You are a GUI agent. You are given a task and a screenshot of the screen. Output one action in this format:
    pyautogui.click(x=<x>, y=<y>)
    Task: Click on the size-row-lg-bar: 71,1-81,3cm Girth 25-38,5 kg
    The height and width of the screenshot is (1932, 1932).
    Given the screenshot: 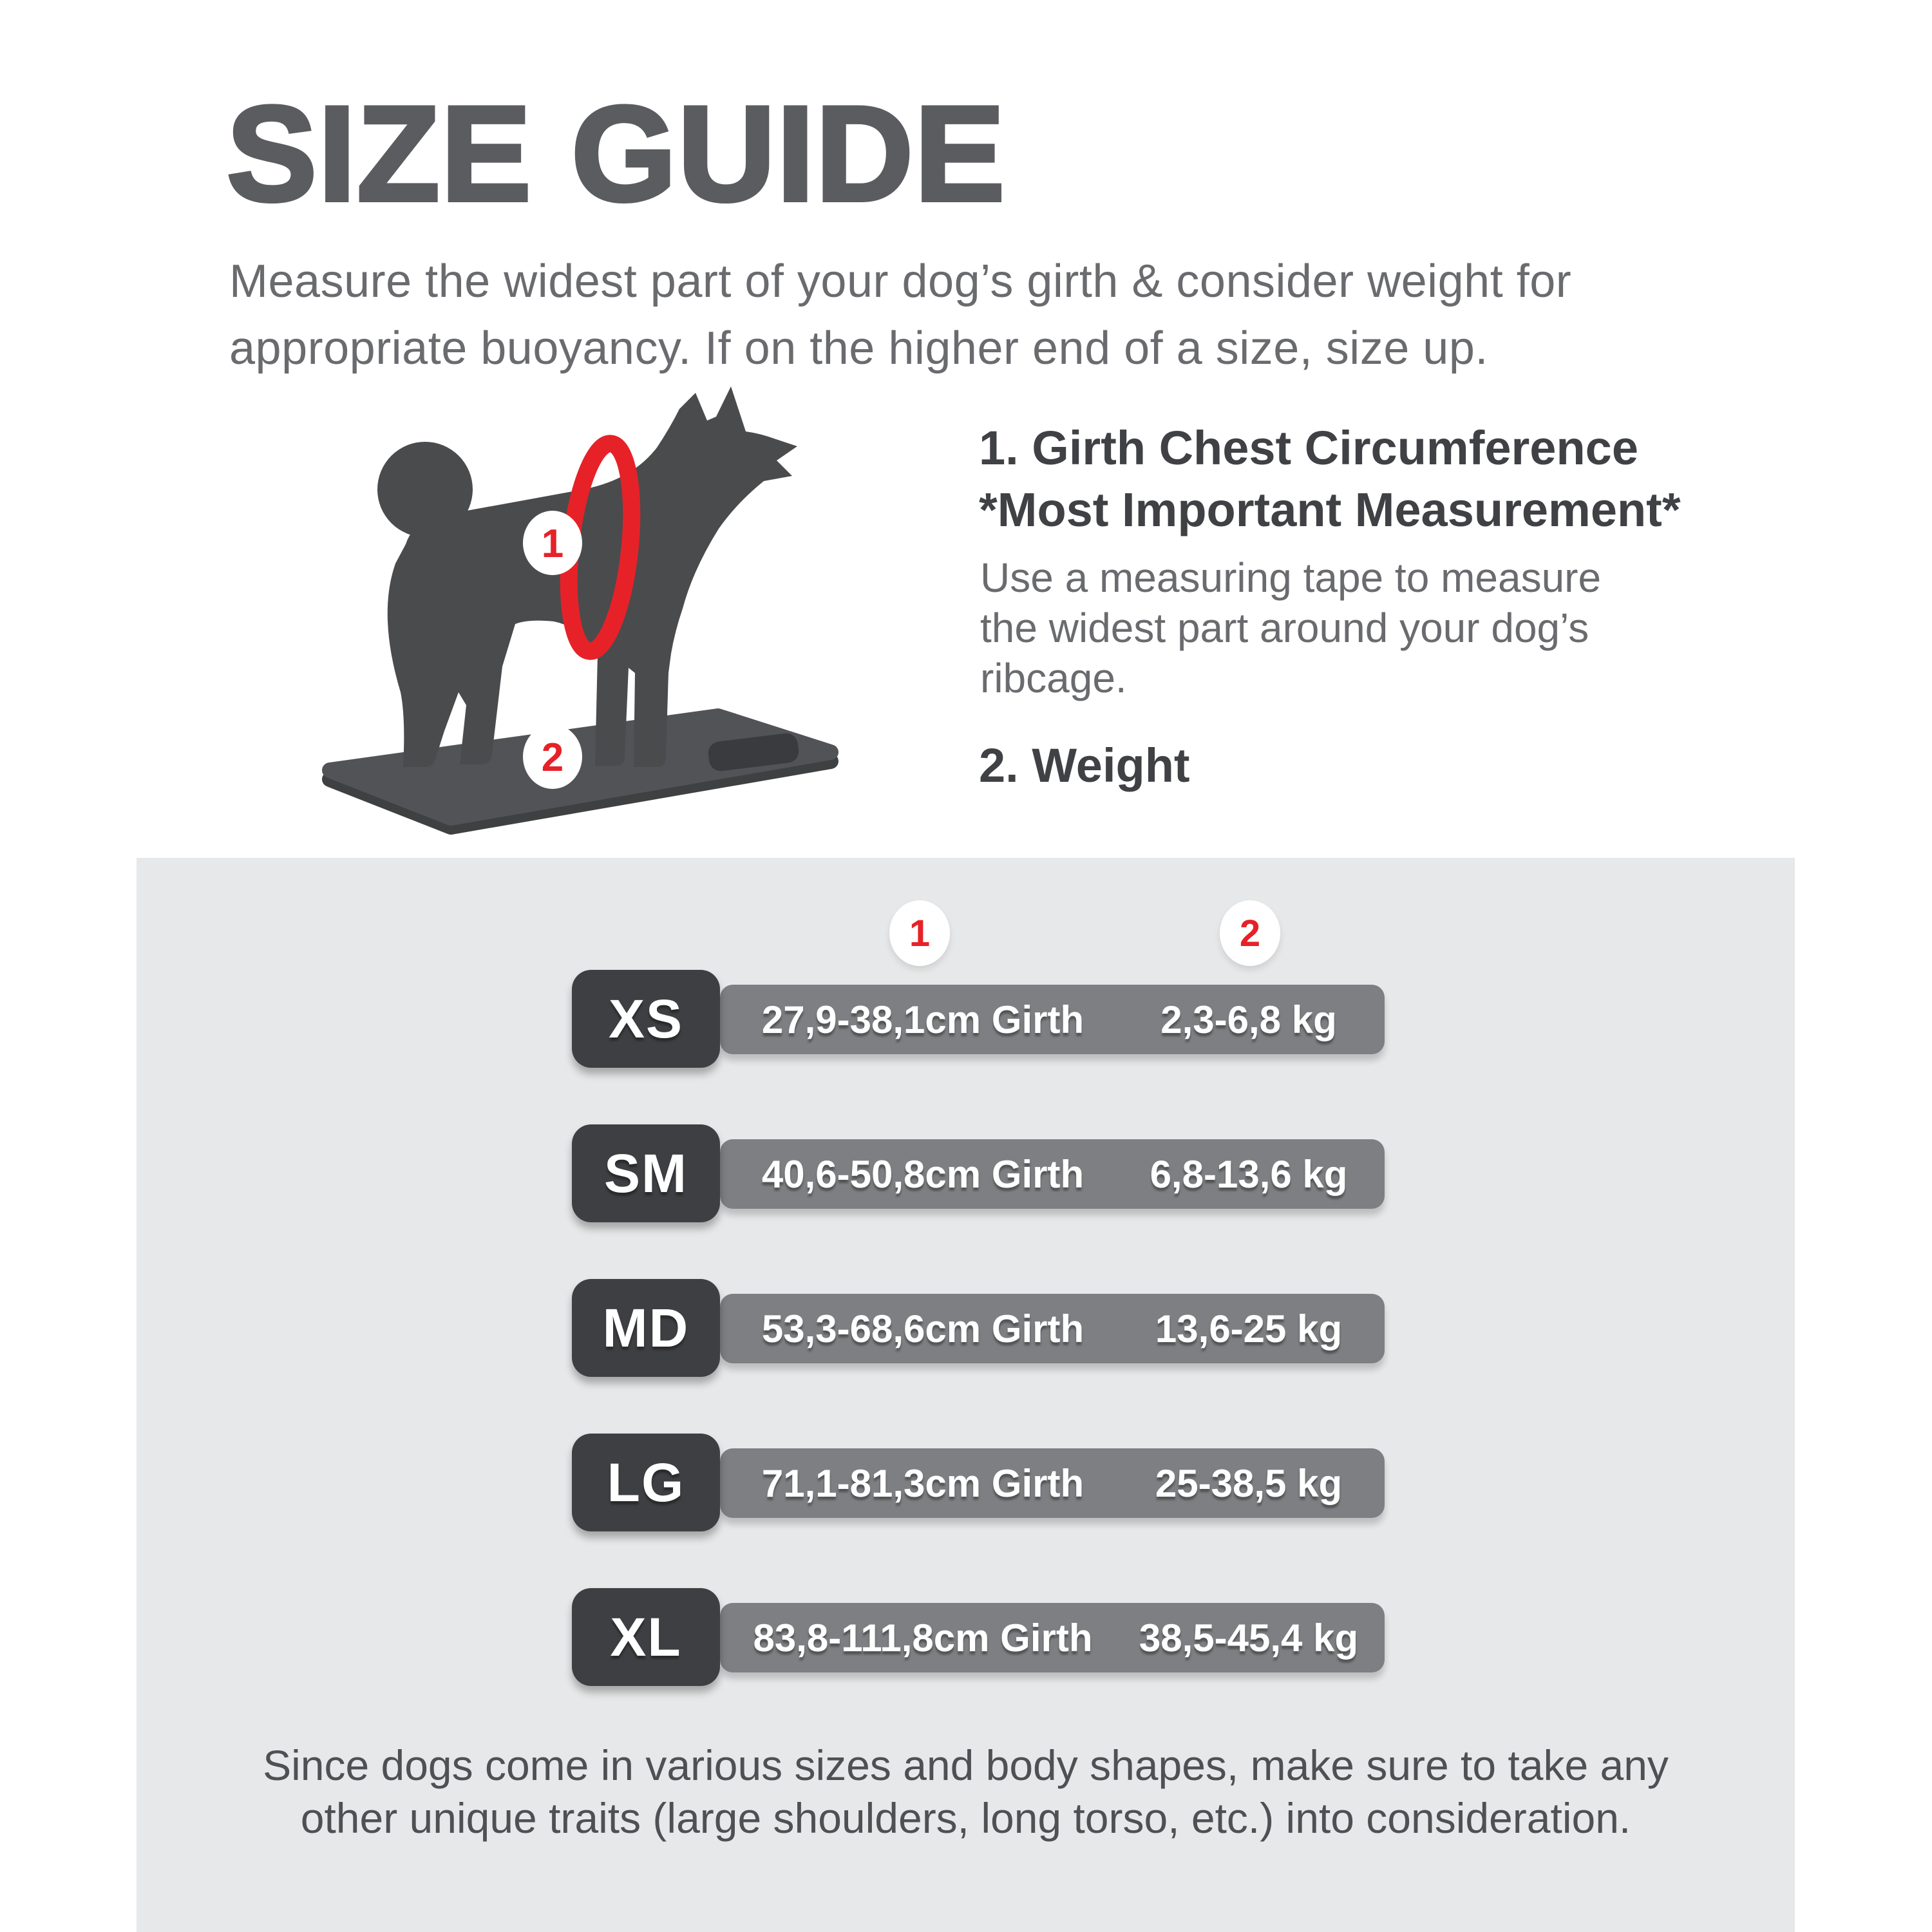 What is the action you would take?
    pyautogui.click(x=1052, y=1483)
    